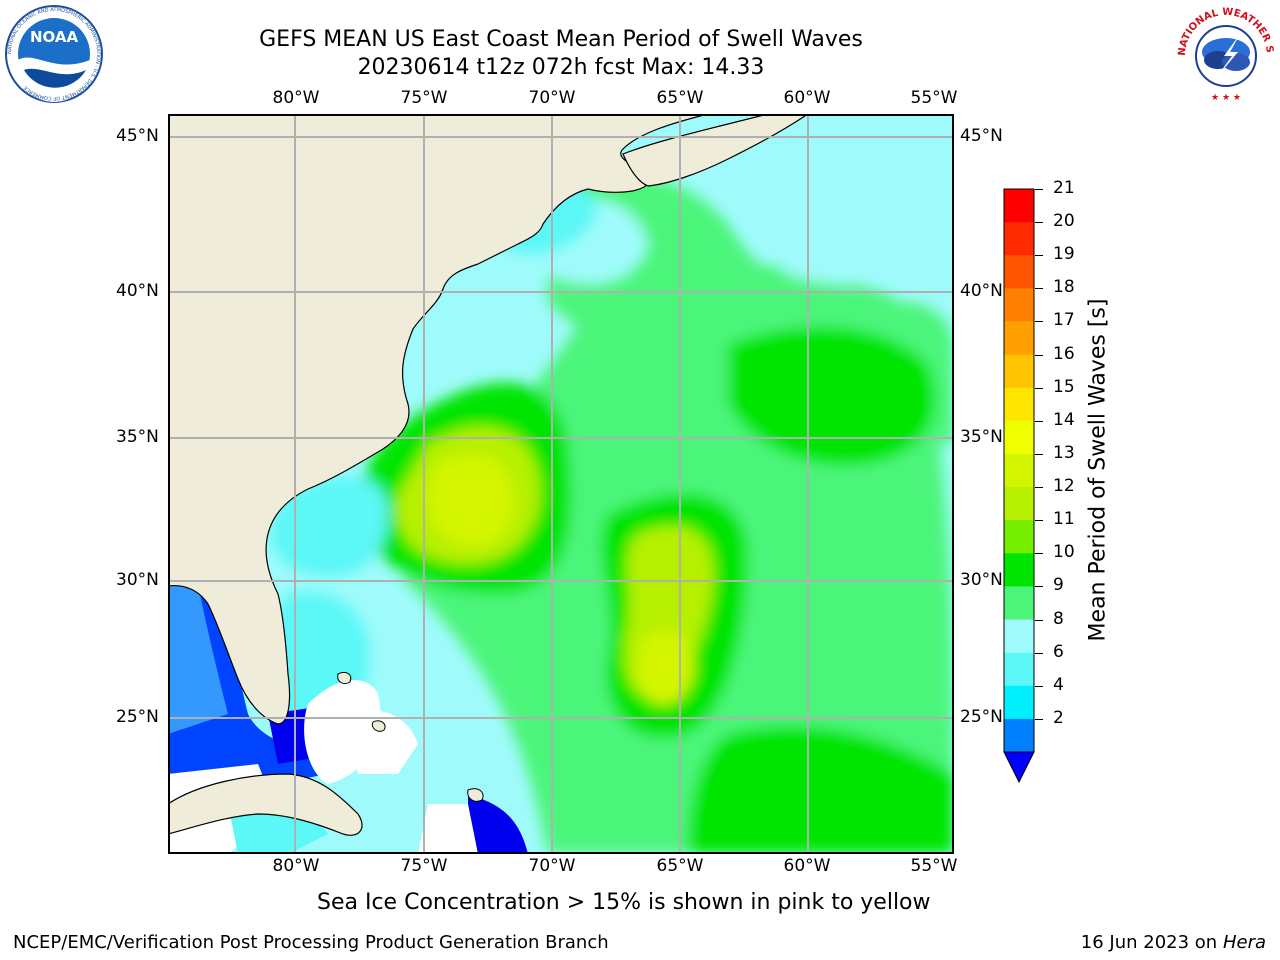  What do you see at coordinates (1064, 452) in the screenshot?
I see `colorbar-tick-label: 13` at bounding box center [1064, 452].